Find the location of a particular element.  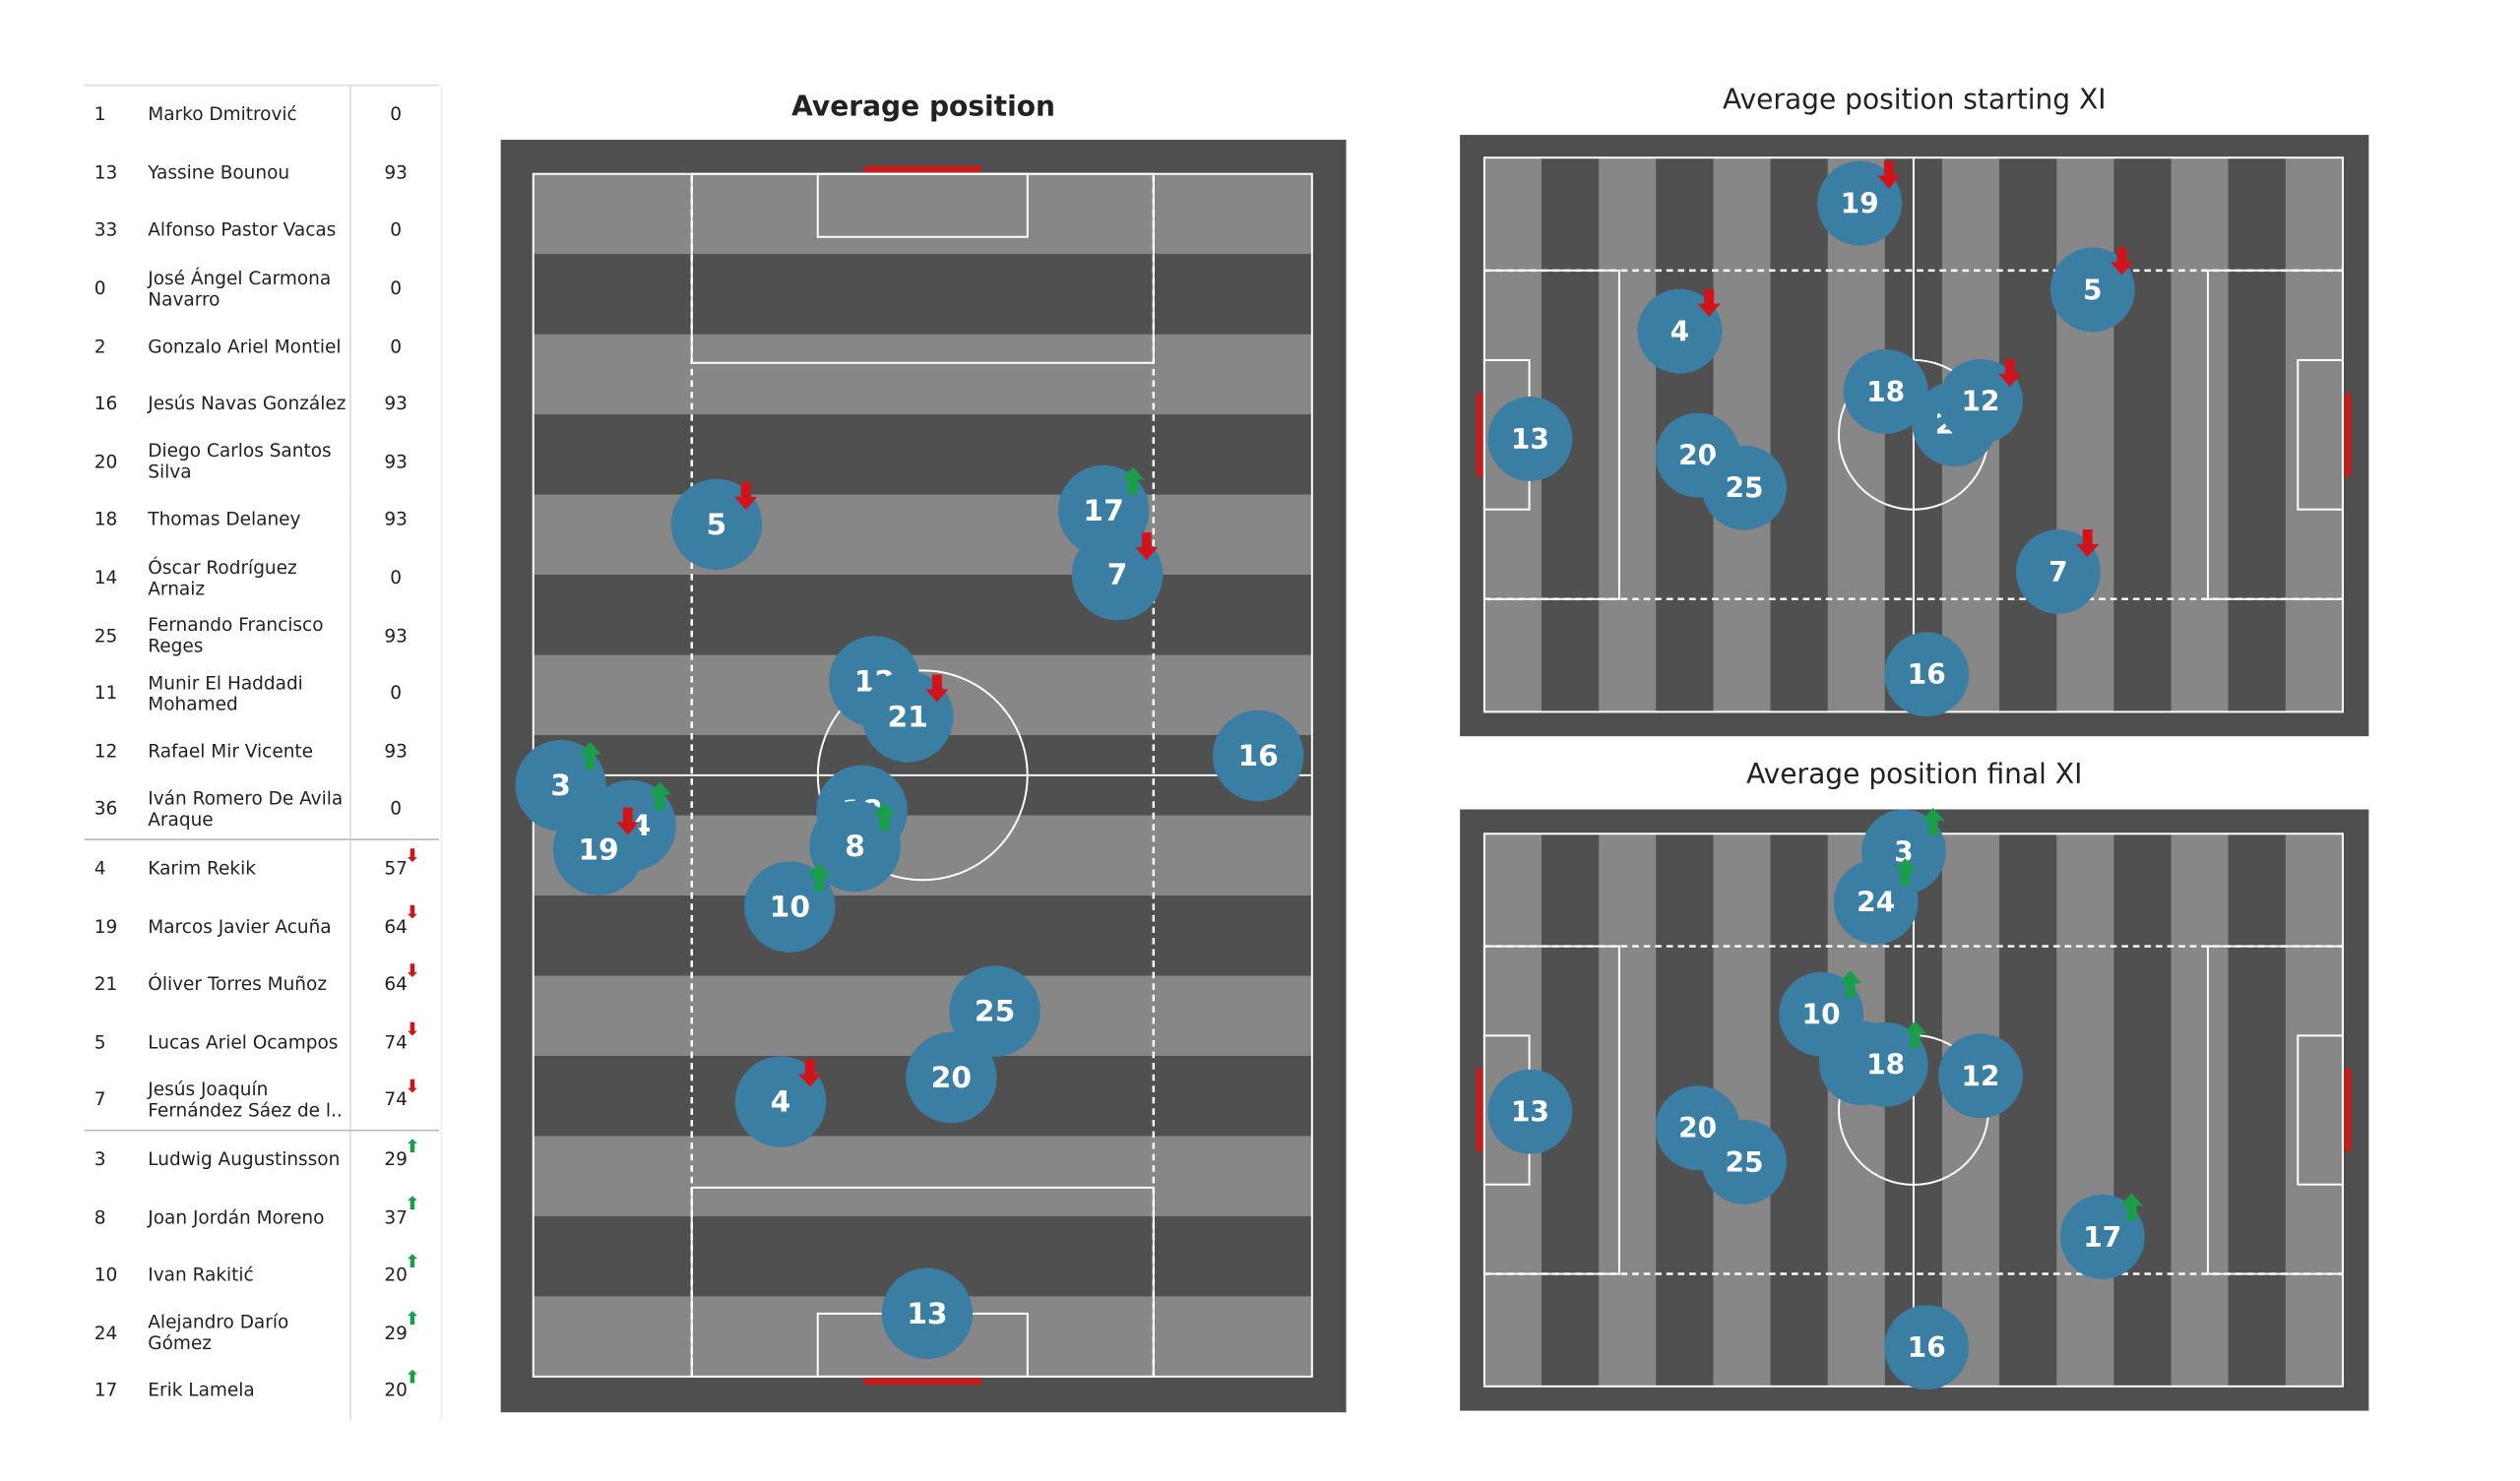

player-name: Erik Lamela is located at coordinates (201, 1391).